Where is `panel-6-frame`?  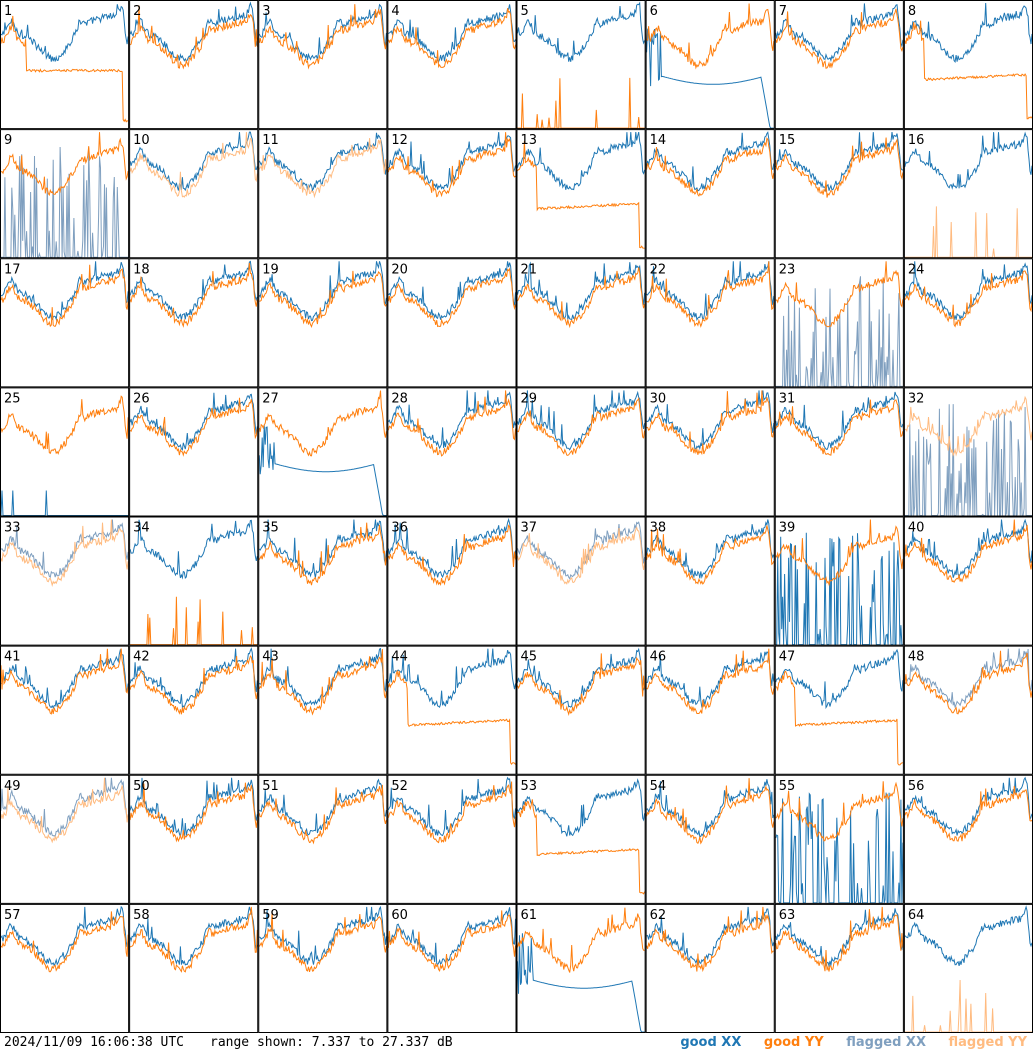
panel-6-frame is located at coordinates (710, 65).